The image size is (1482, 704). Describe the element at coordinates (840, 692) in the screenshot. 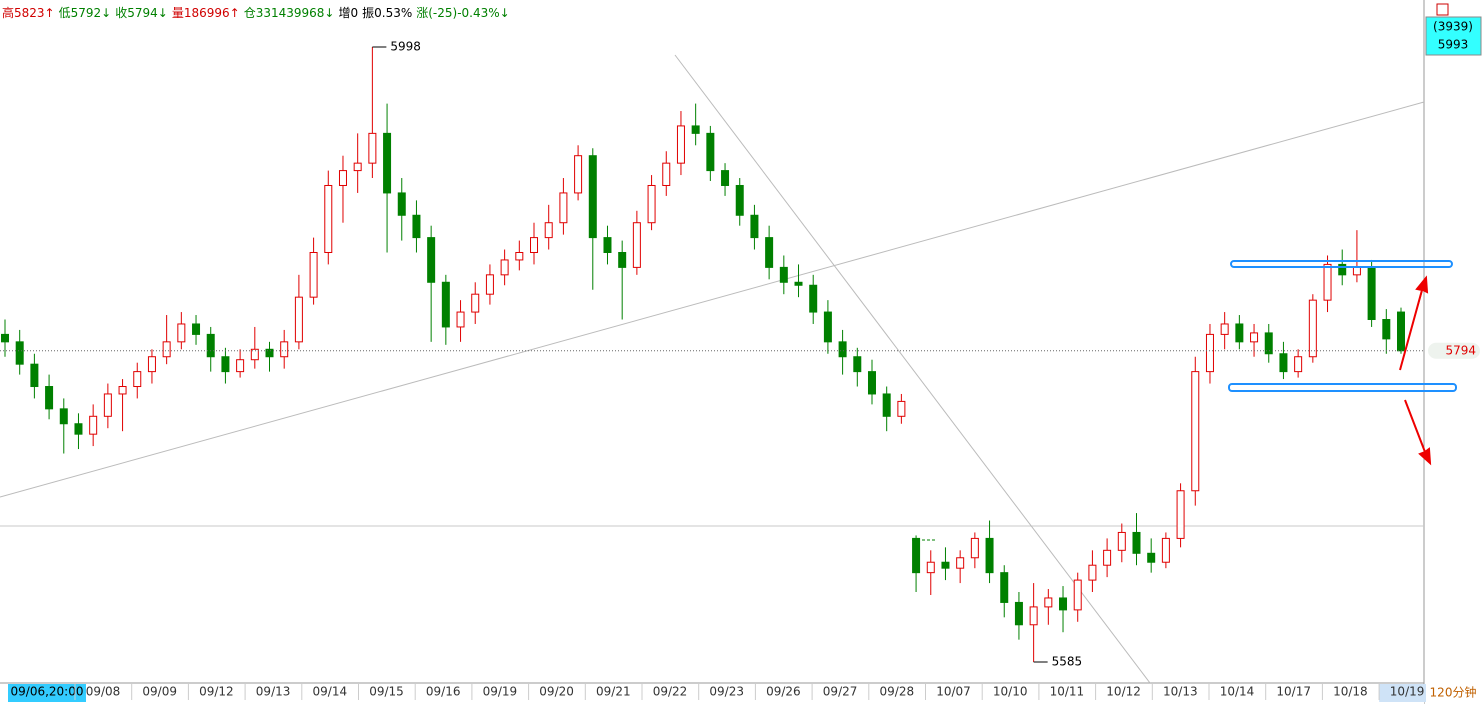

I see `x-tick-label: 09/27` at that location.